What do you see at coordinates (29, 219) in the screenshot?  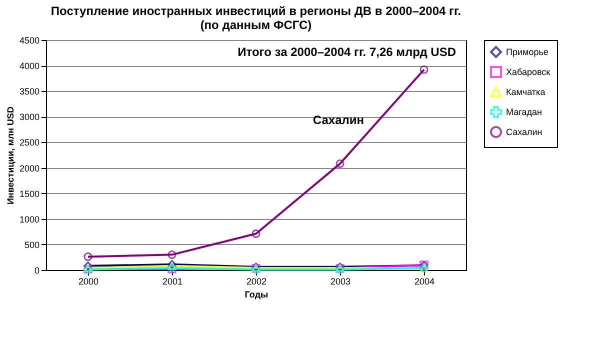 I see `y-tick-label: 1000` at bounding box center [29, 219].